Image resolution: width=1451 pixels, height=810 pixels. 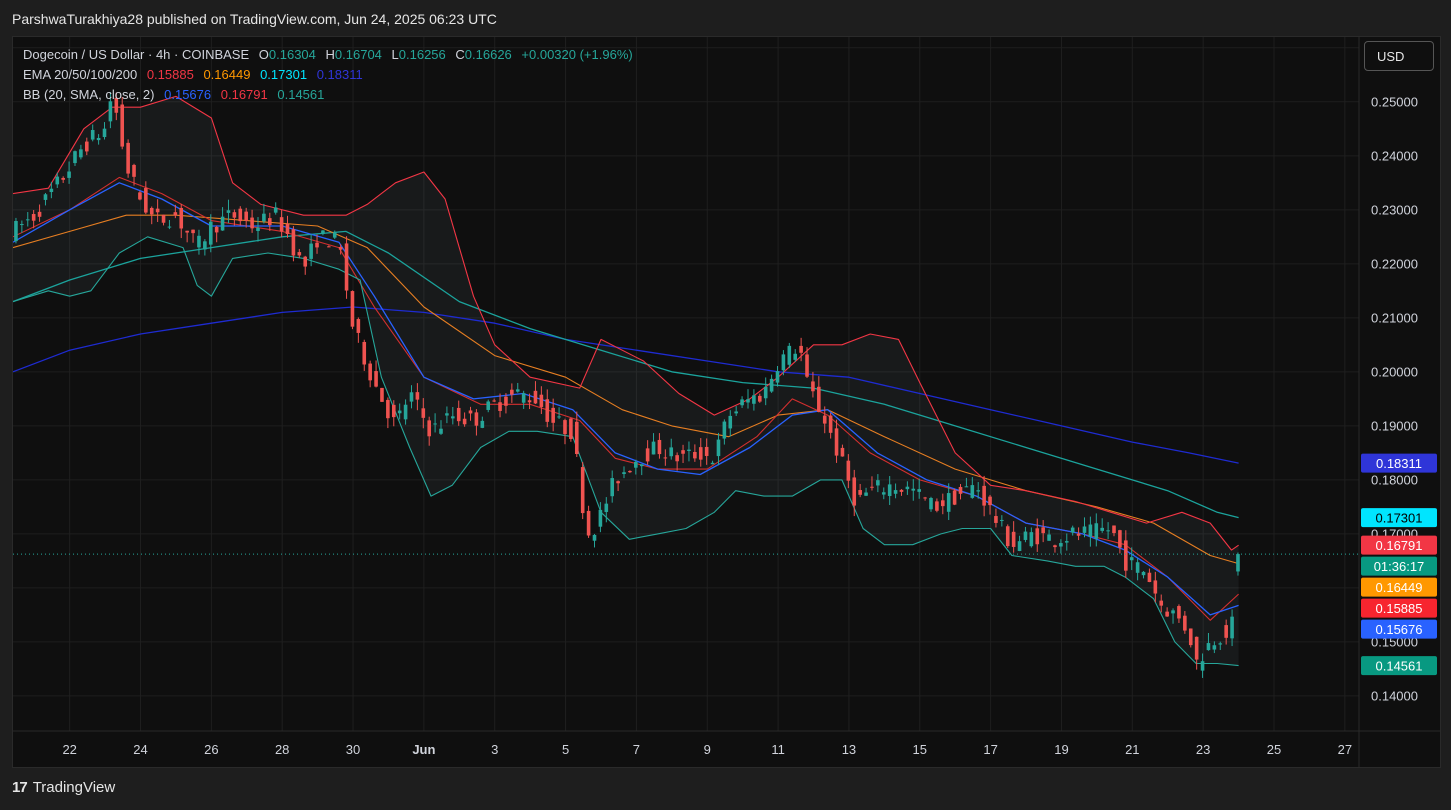 I want to click on price-tick-label: 0.20000, so click(x=1394, y=371).